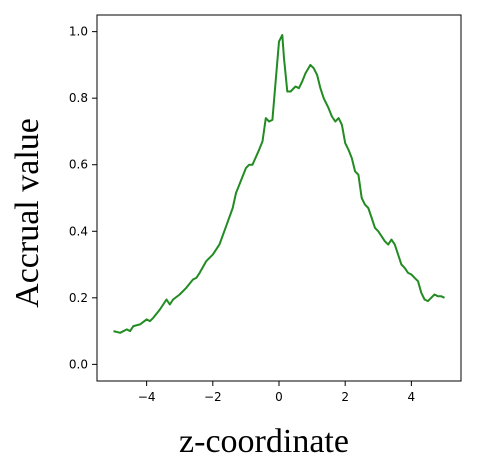  Describe the element at coordinates (78, 165) in the screenshot. I see `y-tick-label: 0.6` at that location.